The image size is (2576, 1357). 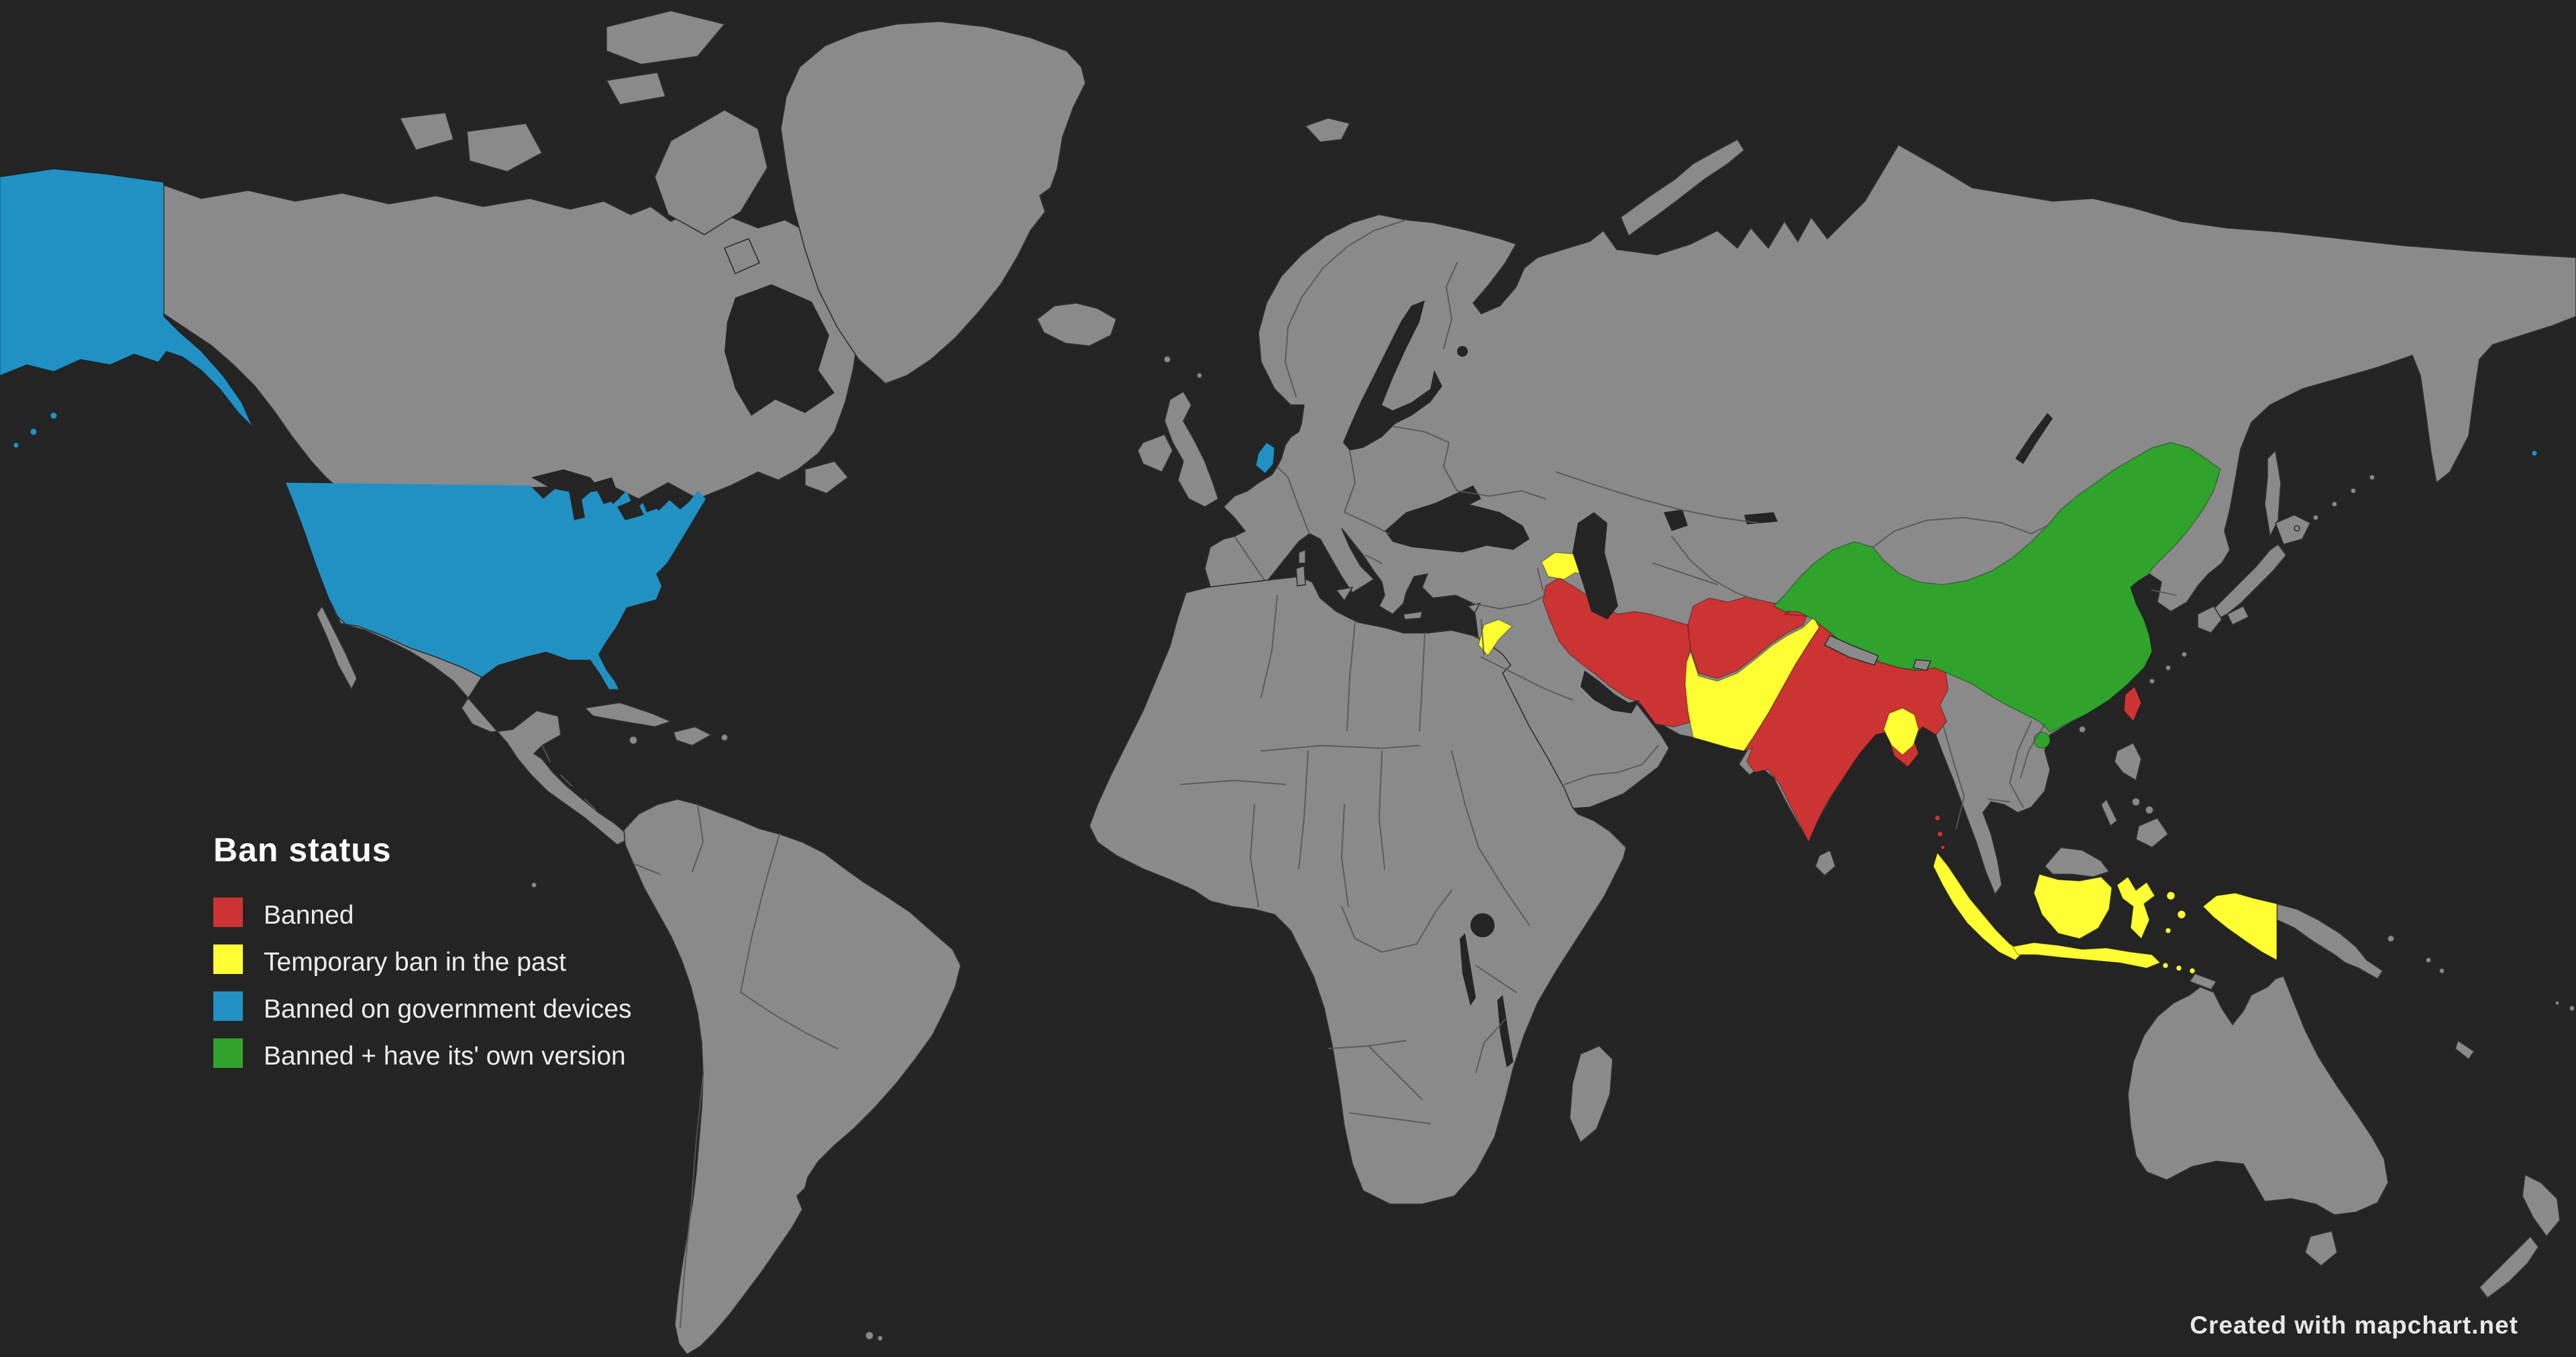 What do you see at coordinates (1825, 863) in the screenshot?
I see `sri-lanka` at bounding box center [1825, 863].